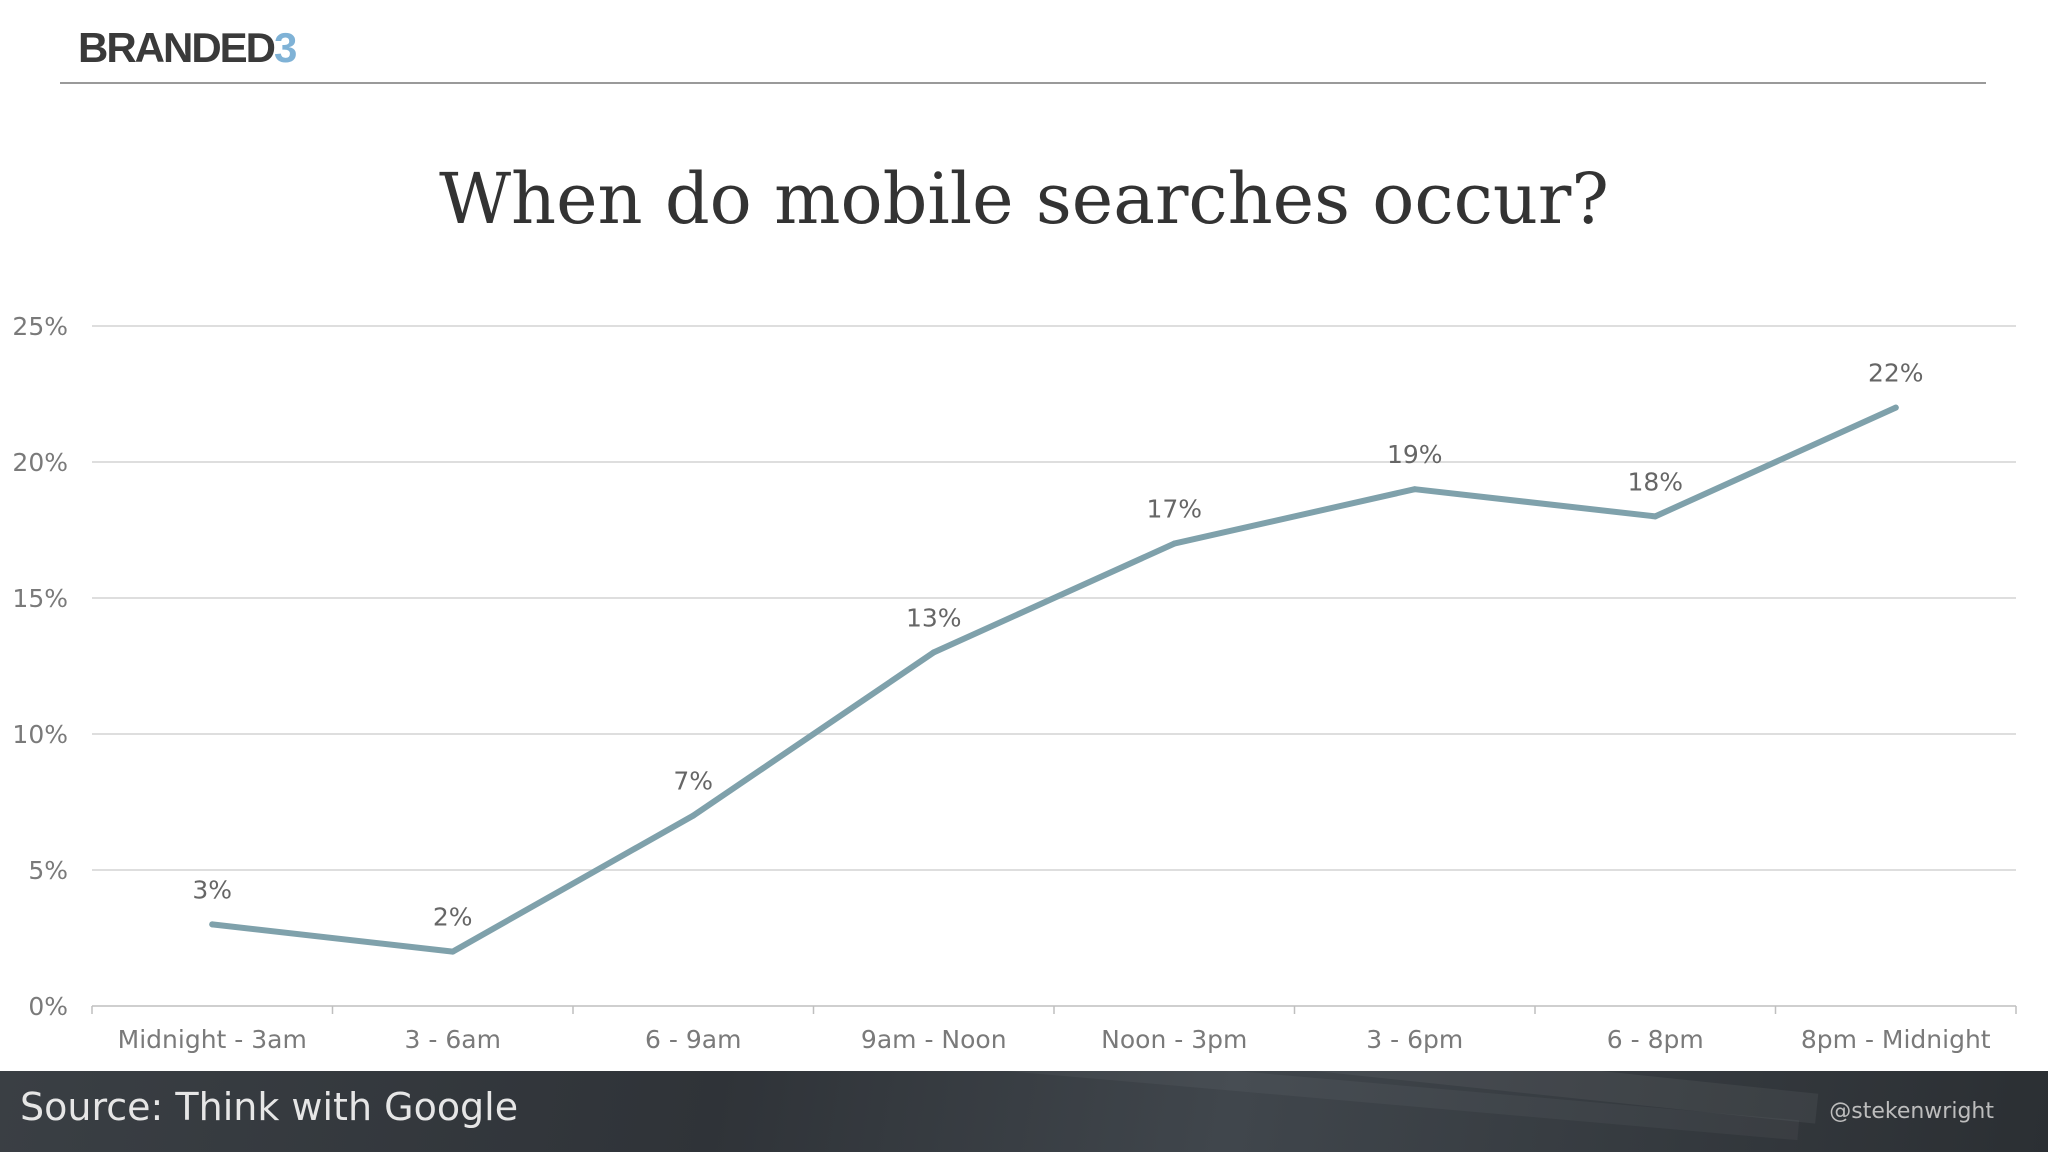 This screenshot has height=1152, width=2048. Describe the element at coordinates (1896, 1039) in the screenshot. I see `x-tick-label: 8pm - Midnight` at that location.